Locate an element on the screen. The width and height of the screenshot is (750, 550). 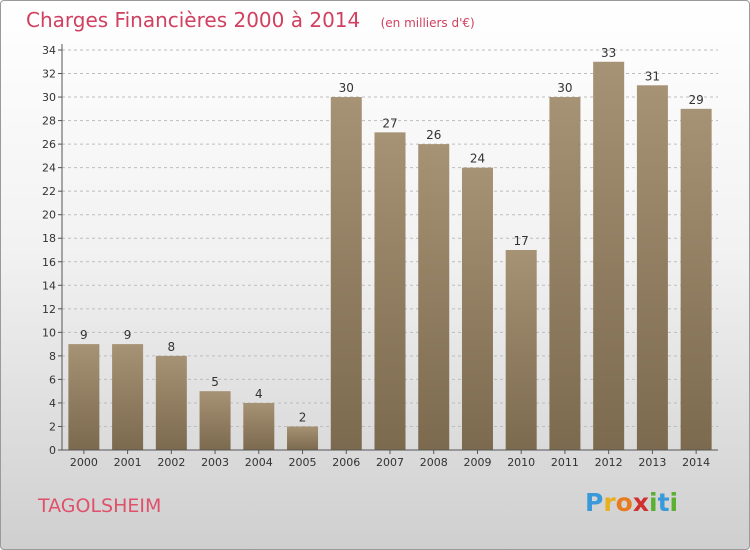
y-tick-label: 12 is located at coordinates (49, 309).